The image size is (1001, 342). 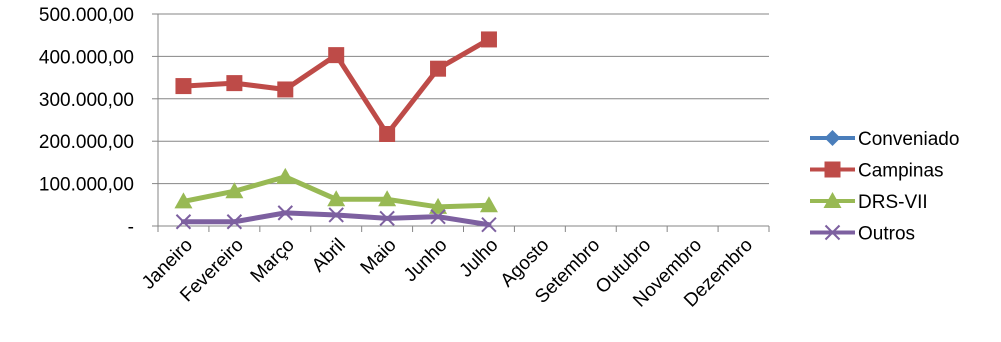 What do you see at coordinates (908, 139) in the screenshot?
I see `legend-label: Conveniado` at bounding box center [908, 139].